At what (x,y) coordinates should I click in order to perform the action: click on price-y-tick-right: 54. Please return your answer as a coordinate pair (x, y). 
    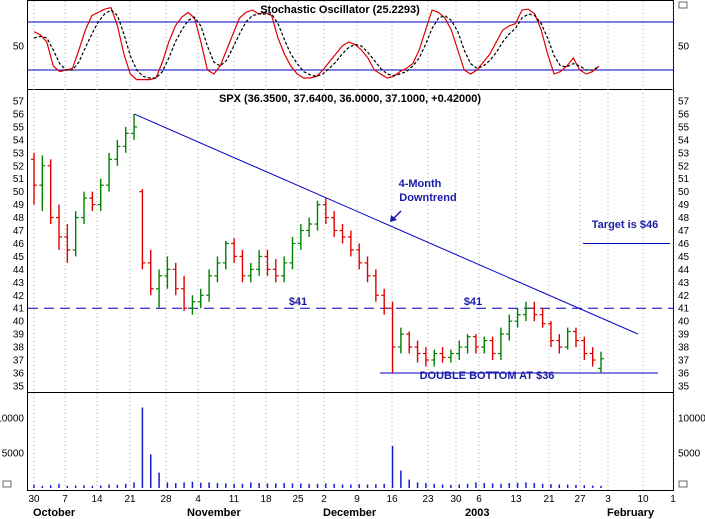
    Looking at the image, I should click on (684, 140).